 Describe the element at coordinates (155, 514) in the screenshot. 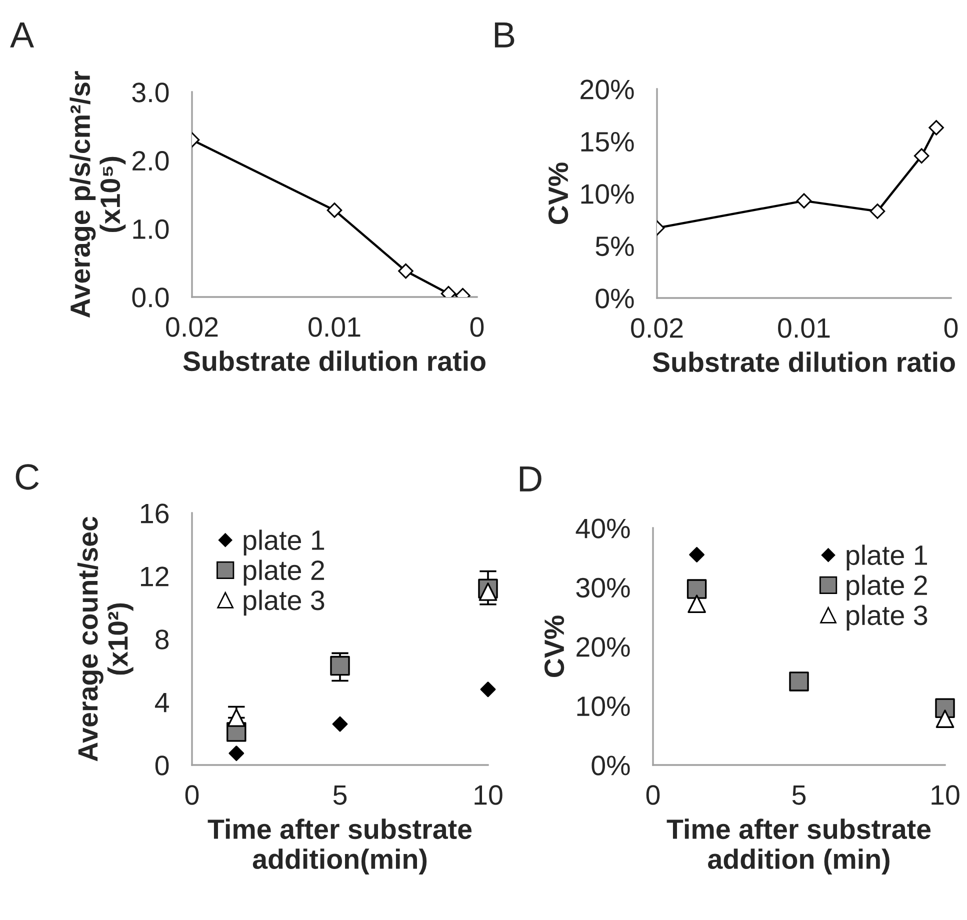

I see `y-tick-label: 16` at that location.